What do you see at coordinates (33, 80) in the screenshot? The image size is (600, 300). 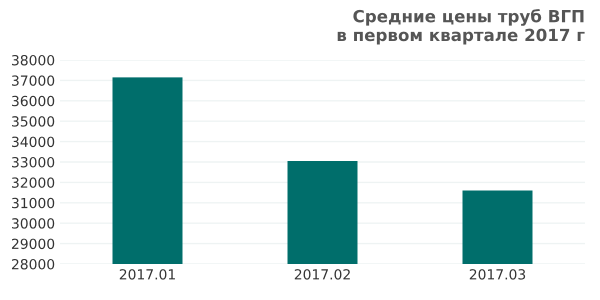 I see `y-tick-label: 37000` at bounding box center [33, 80].